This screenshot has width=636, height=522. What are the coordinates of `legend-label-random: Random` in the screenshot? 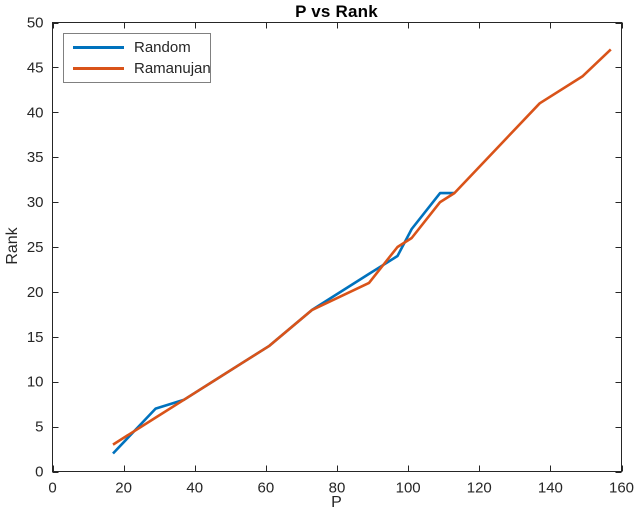 It's located at (162, 48).